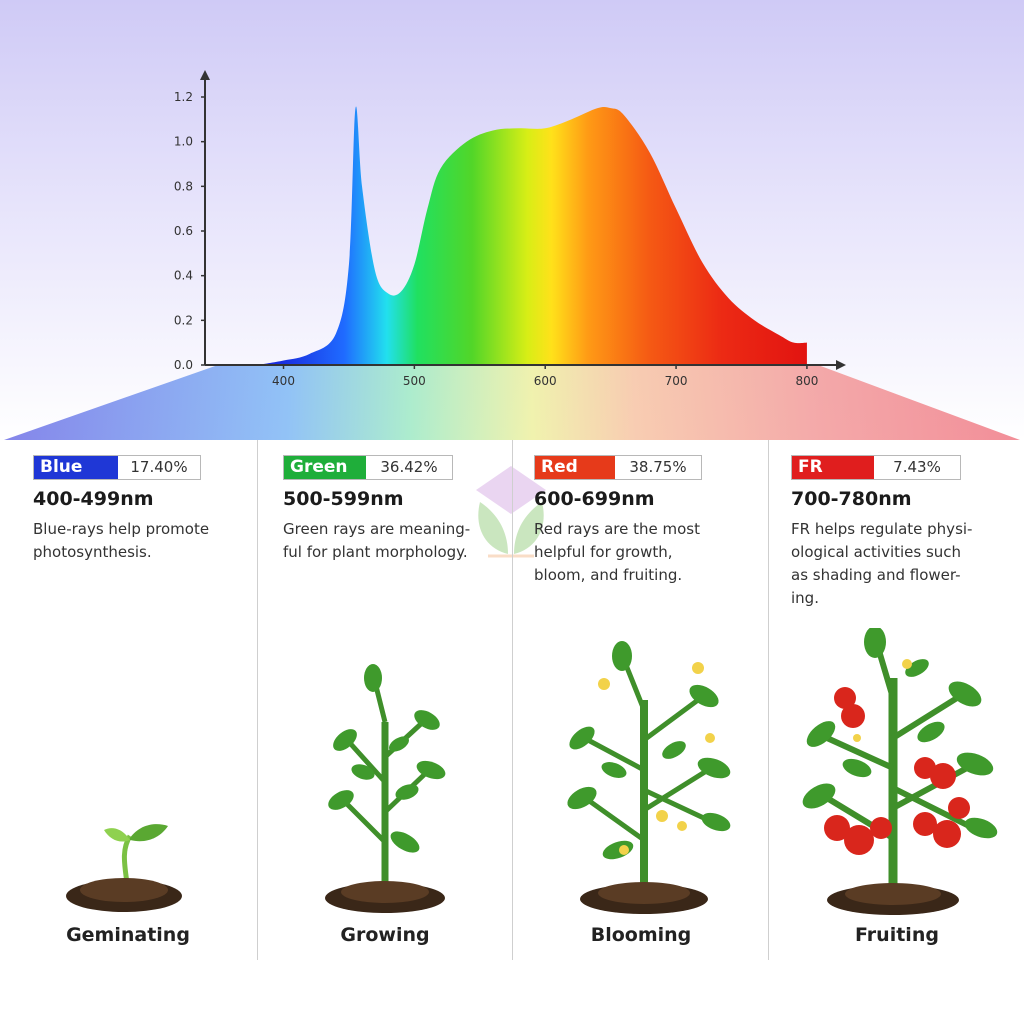  I want to click on band-tag: FR 7.43%, so click(876, 467).